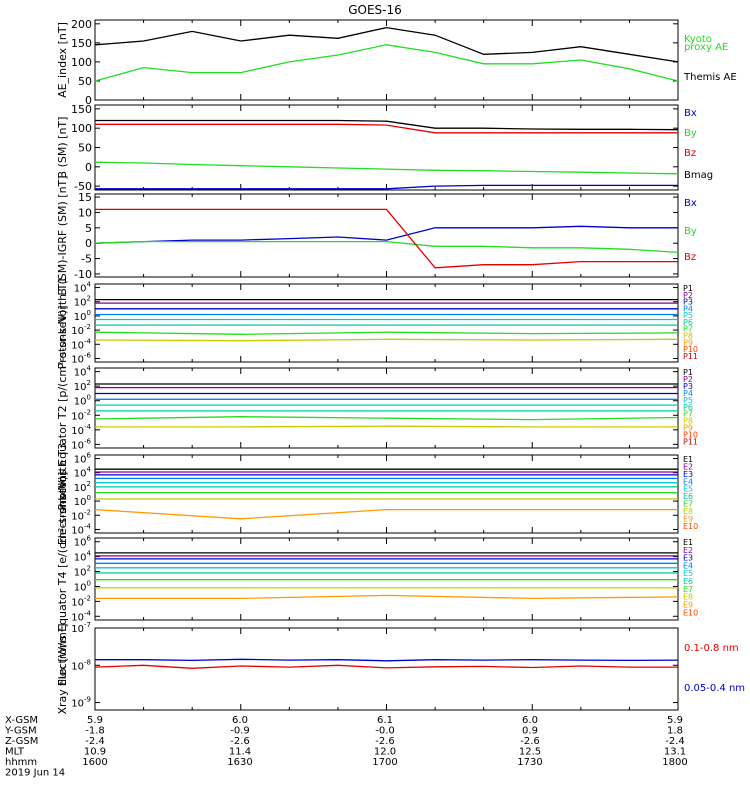 The height and width of the screenshot is (800, 750). I want to click on y-tick-label: -5, so click(86, 259).